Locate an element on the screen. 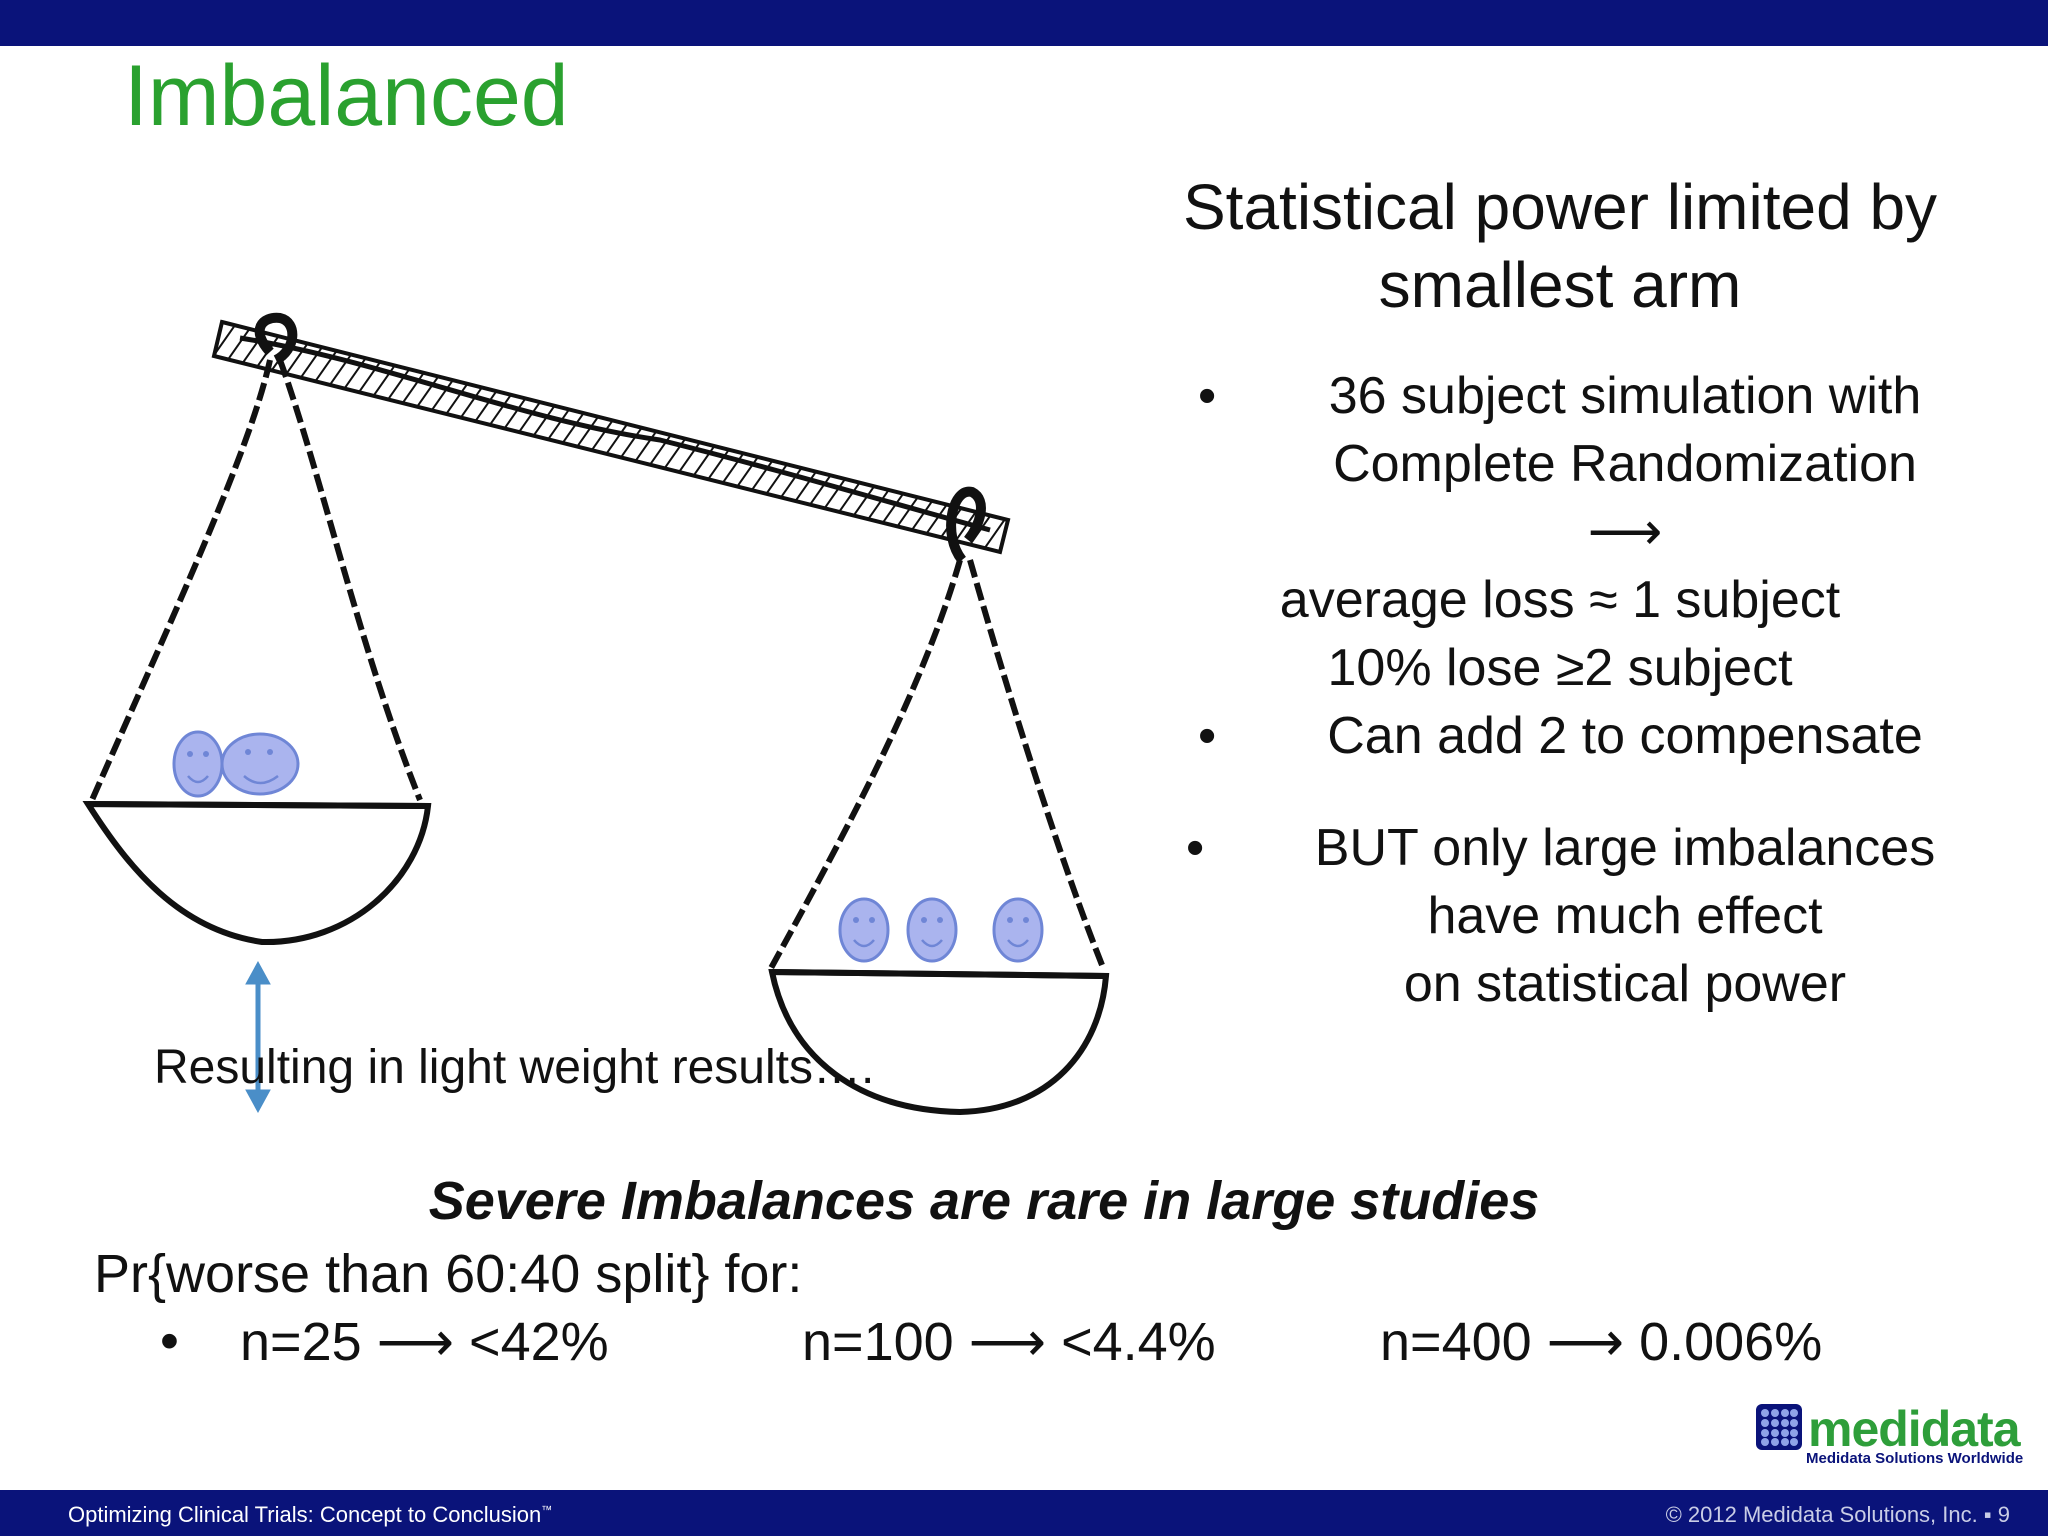 The height and width of the screenshot is (1536, 2048). scale-beam is located at coordinates (611, 437).